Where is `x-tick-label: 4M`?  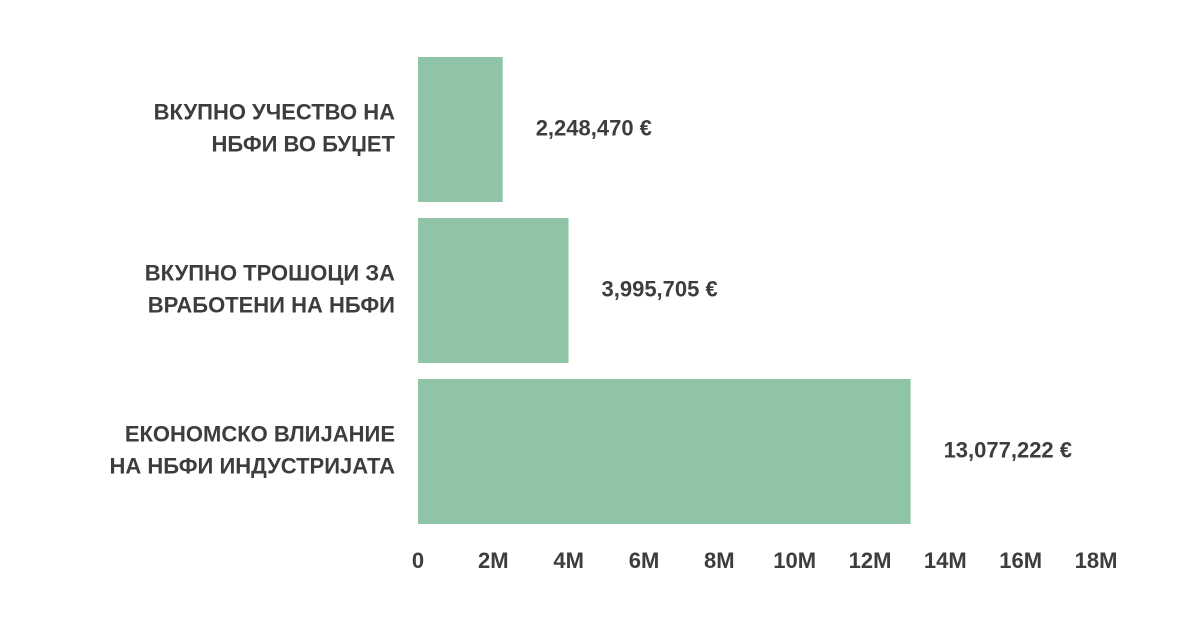
x-tick-label: 4M is located at coordinates (568, 560).